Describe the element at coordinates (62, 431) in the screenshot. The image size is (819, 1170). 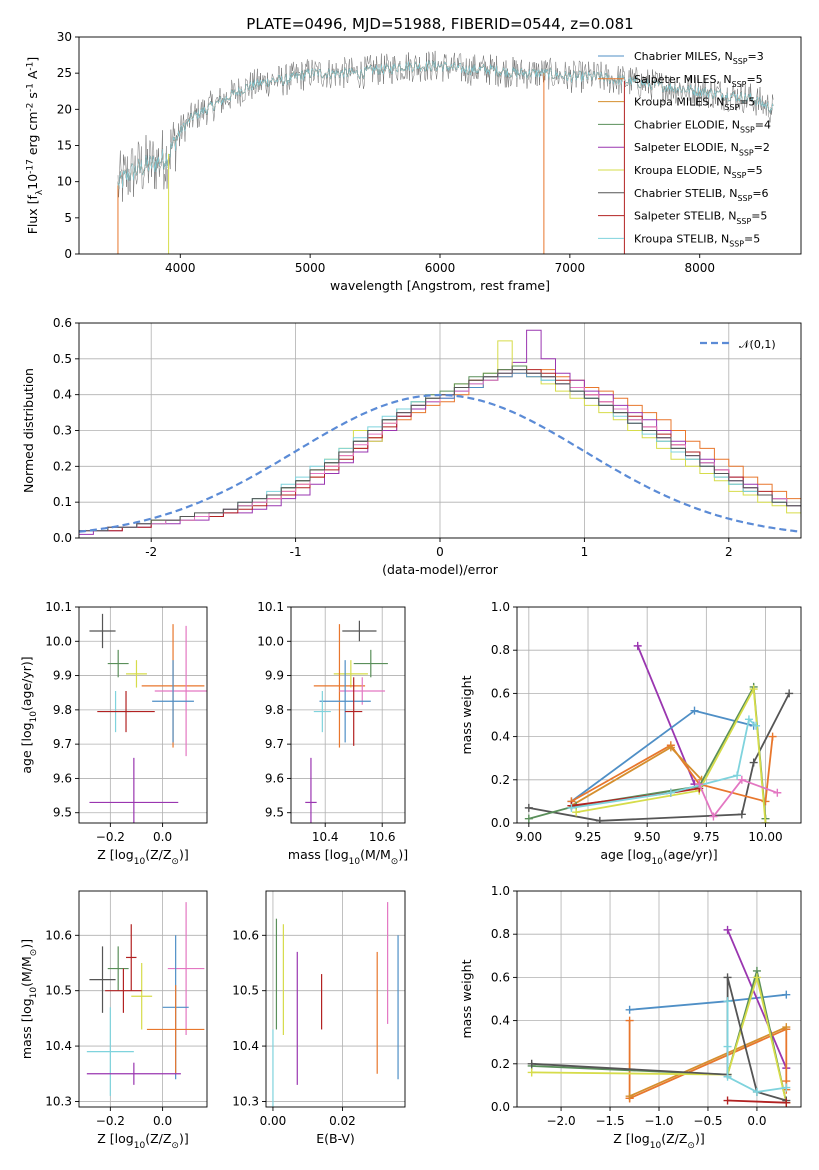
I see `y-tick-label: 0.3` at that location.